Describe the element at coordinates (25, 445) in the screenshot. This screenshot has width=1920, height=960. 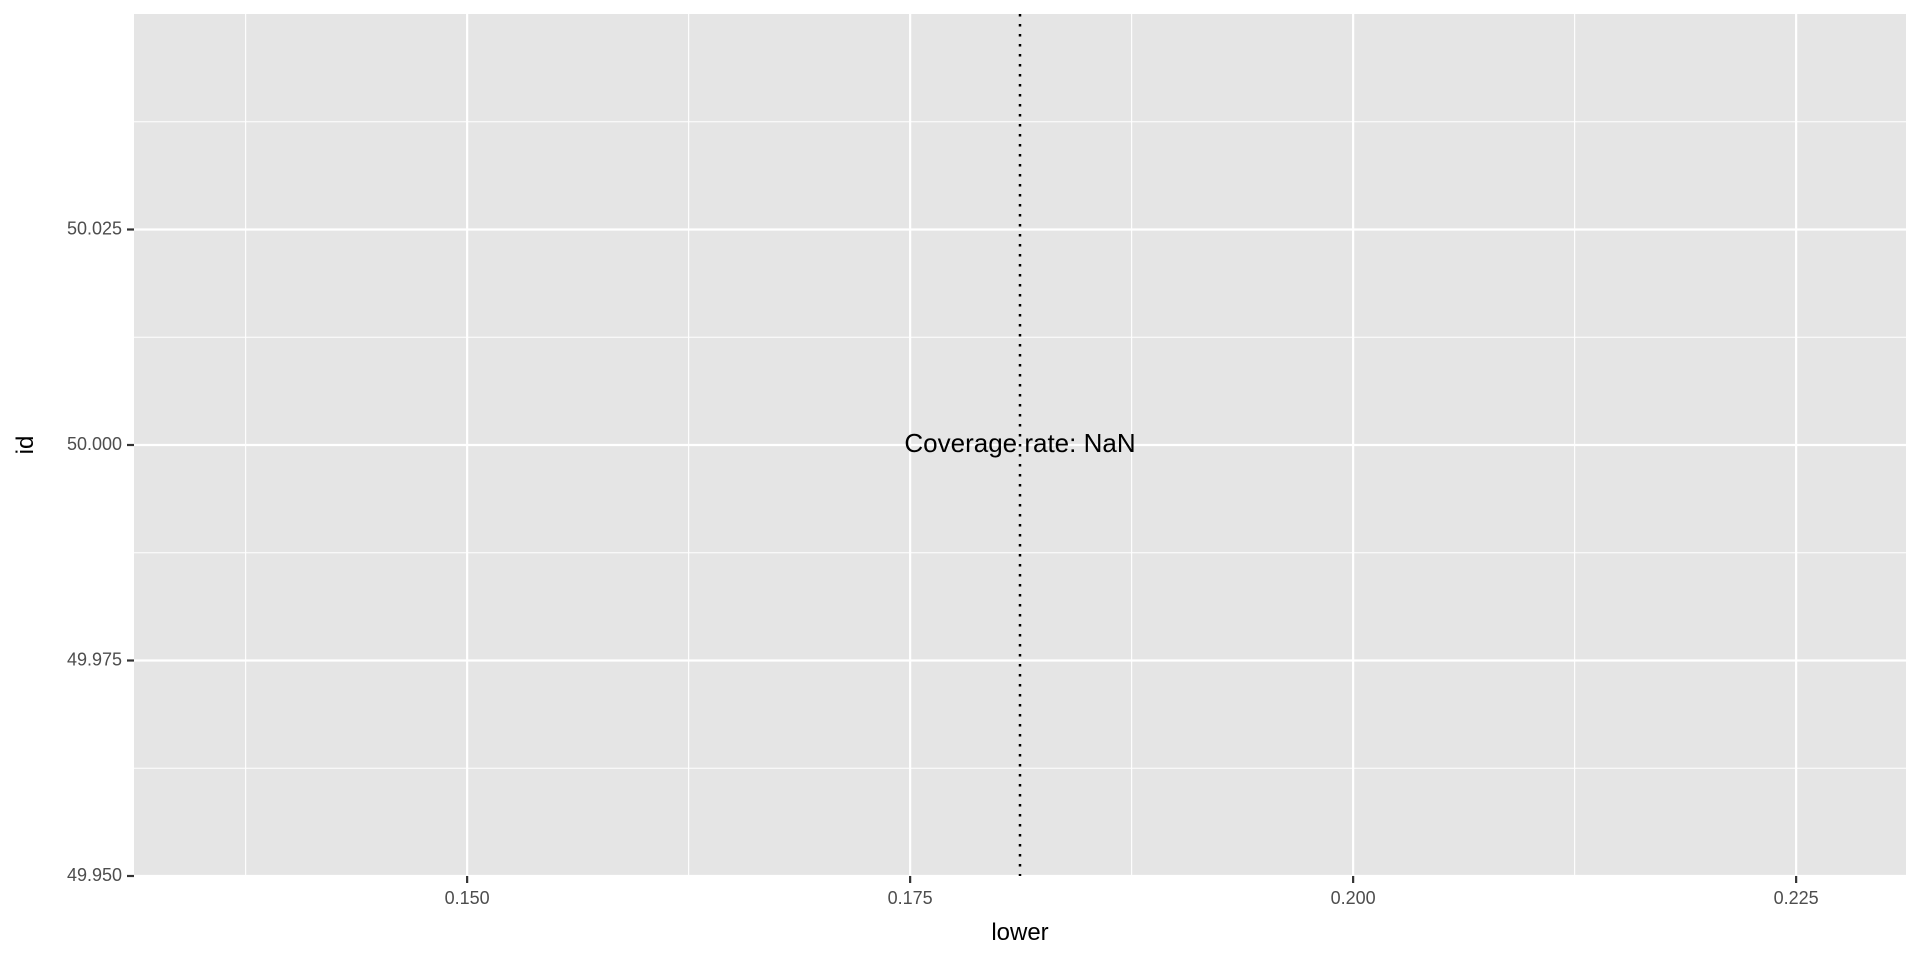
I see `y-axis-title: id` at that location.